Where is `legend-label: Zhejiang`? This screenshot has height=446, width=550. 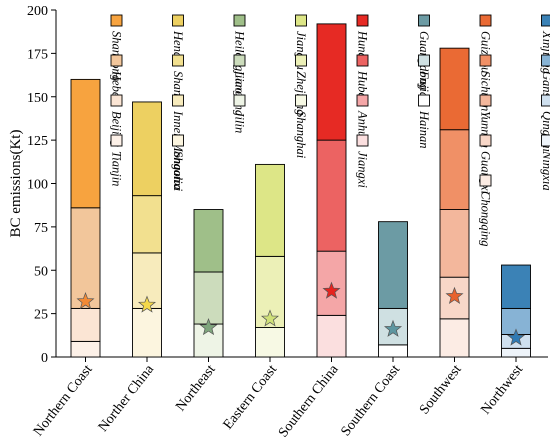 legend-label: Zhejiang is located at coordinates (301, 93).